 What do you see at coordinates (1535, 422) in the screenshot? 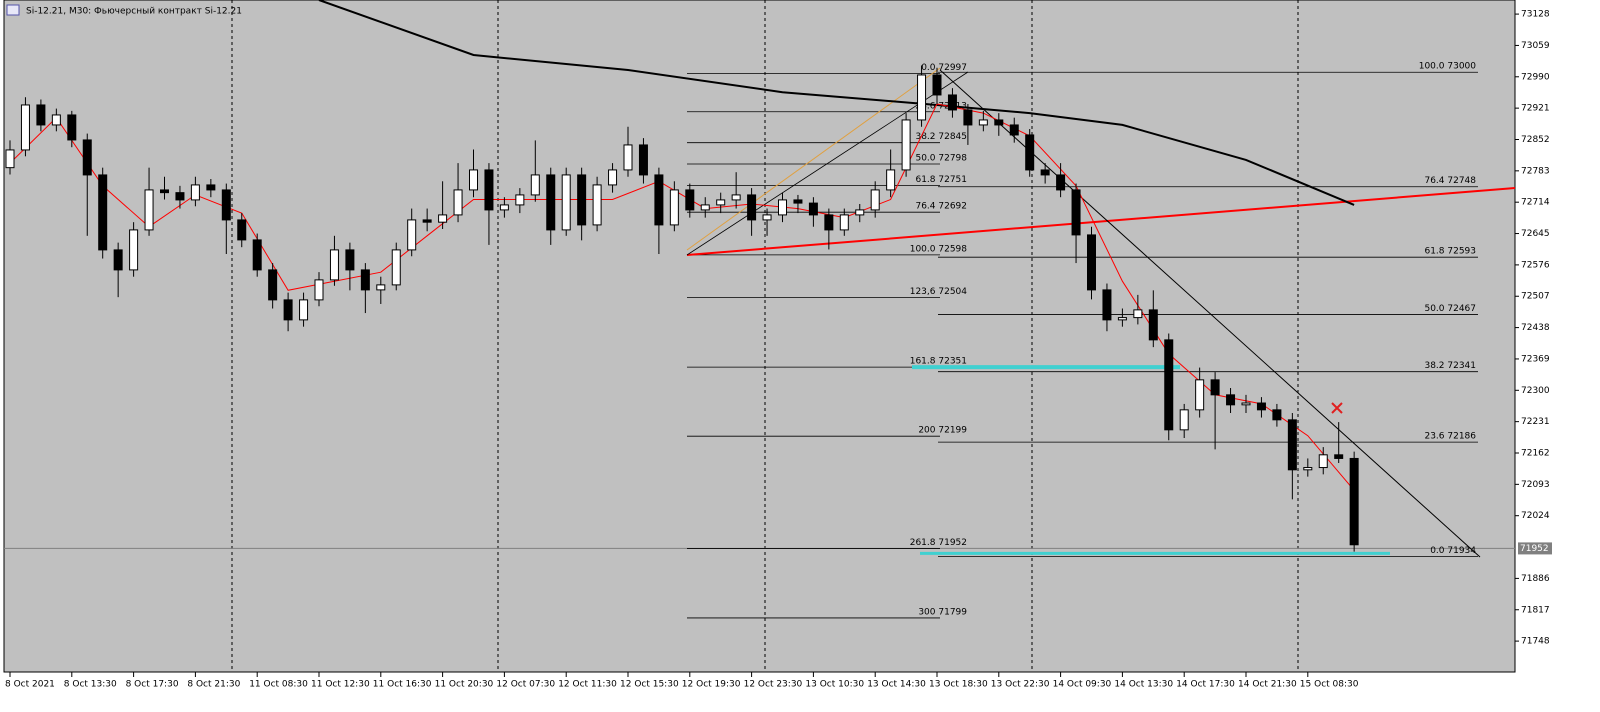
I see `y-tick-label: 72231` at bounding box center [1535, 422].